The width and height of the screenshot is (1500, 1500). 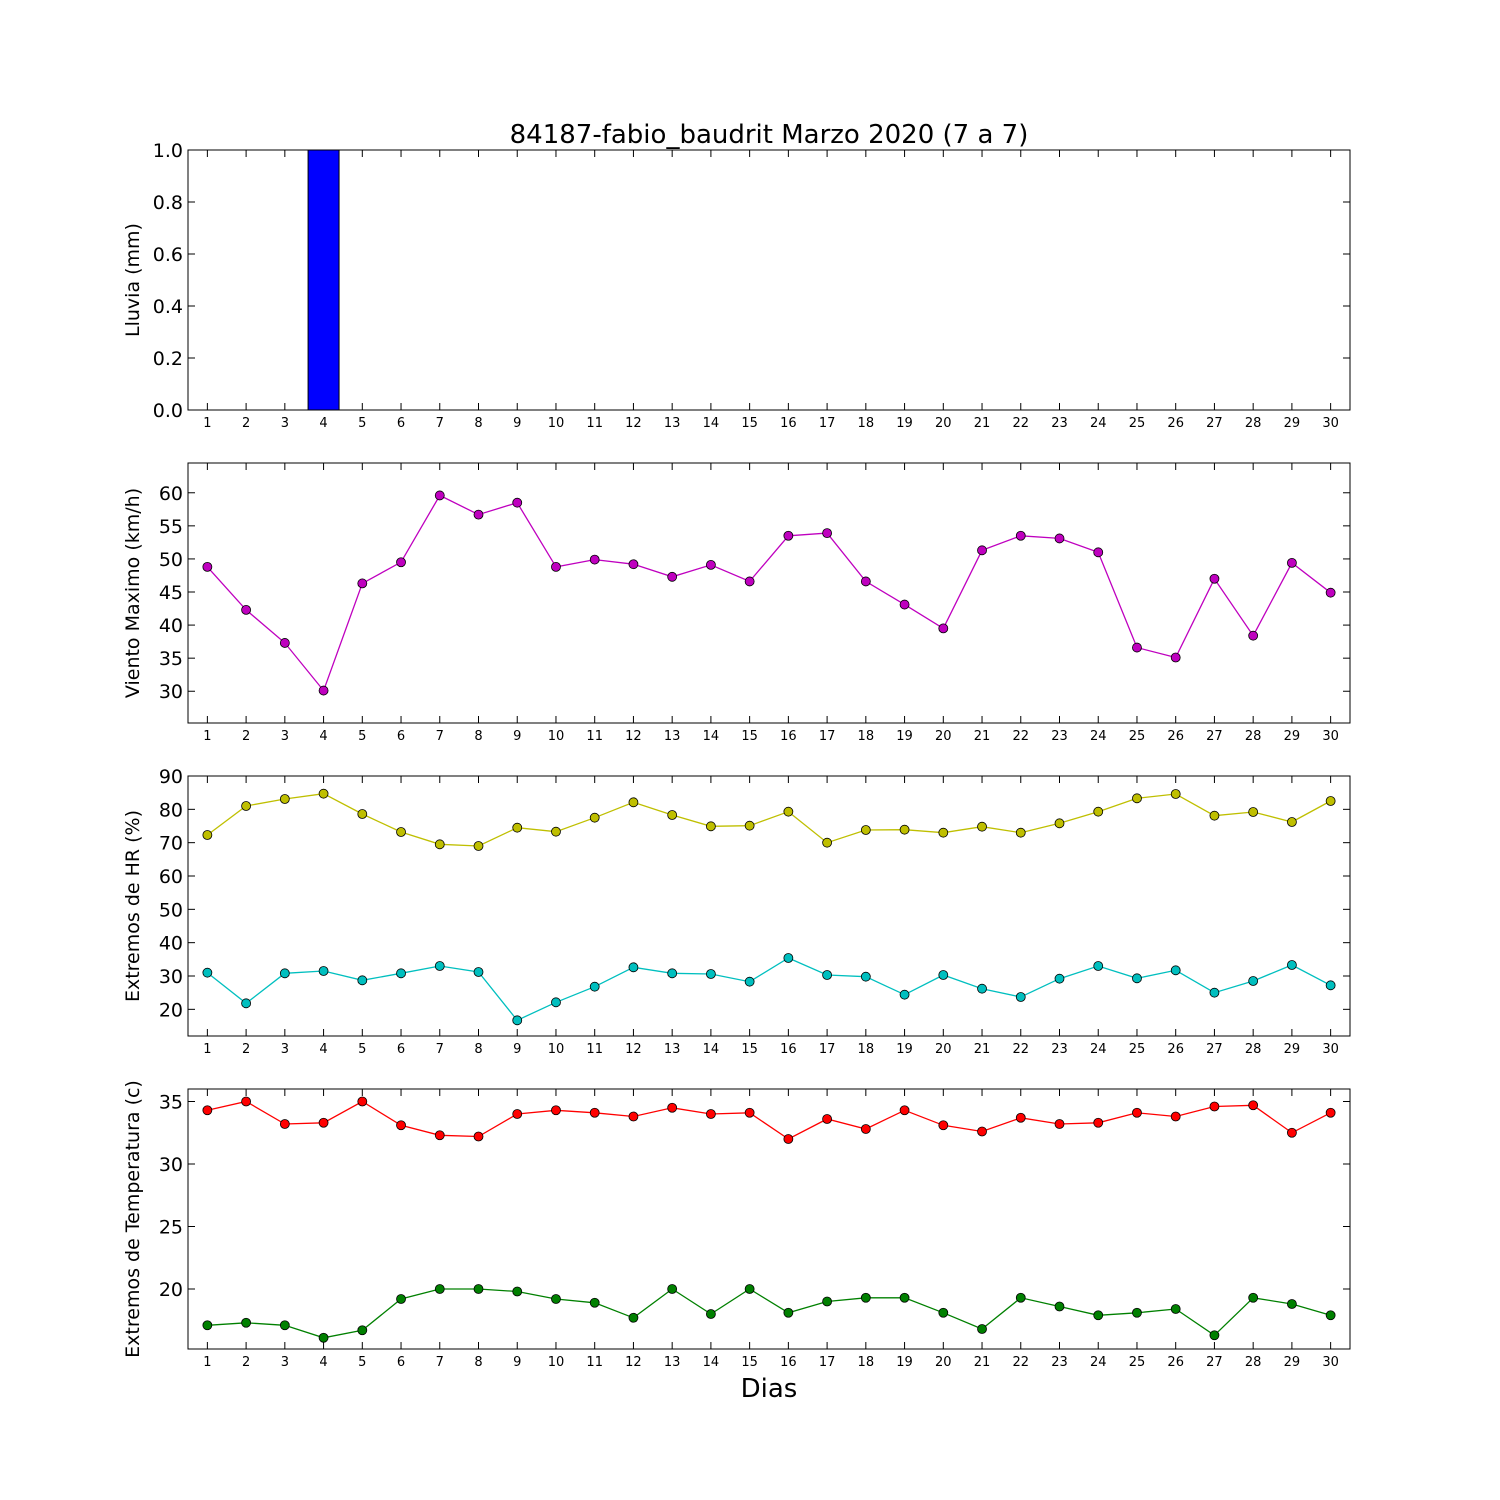 I want to click on plot-area, so click(x=769, y=1219).